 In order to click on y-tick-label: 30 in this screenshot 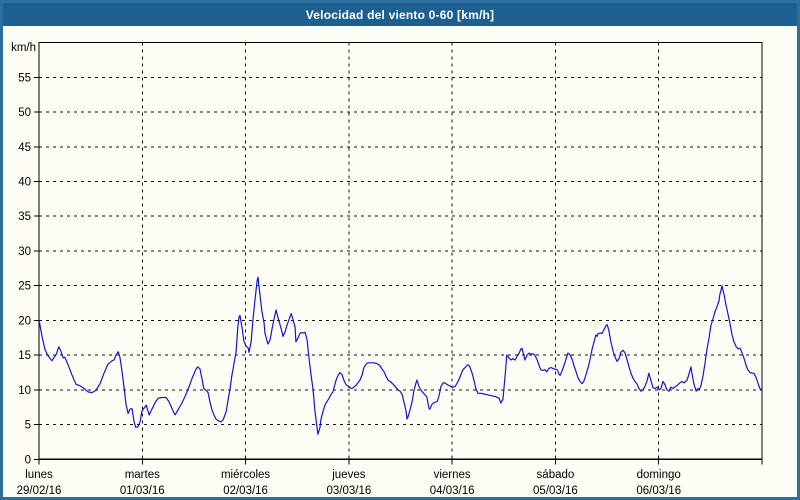, I will do `click(24, 252)`.